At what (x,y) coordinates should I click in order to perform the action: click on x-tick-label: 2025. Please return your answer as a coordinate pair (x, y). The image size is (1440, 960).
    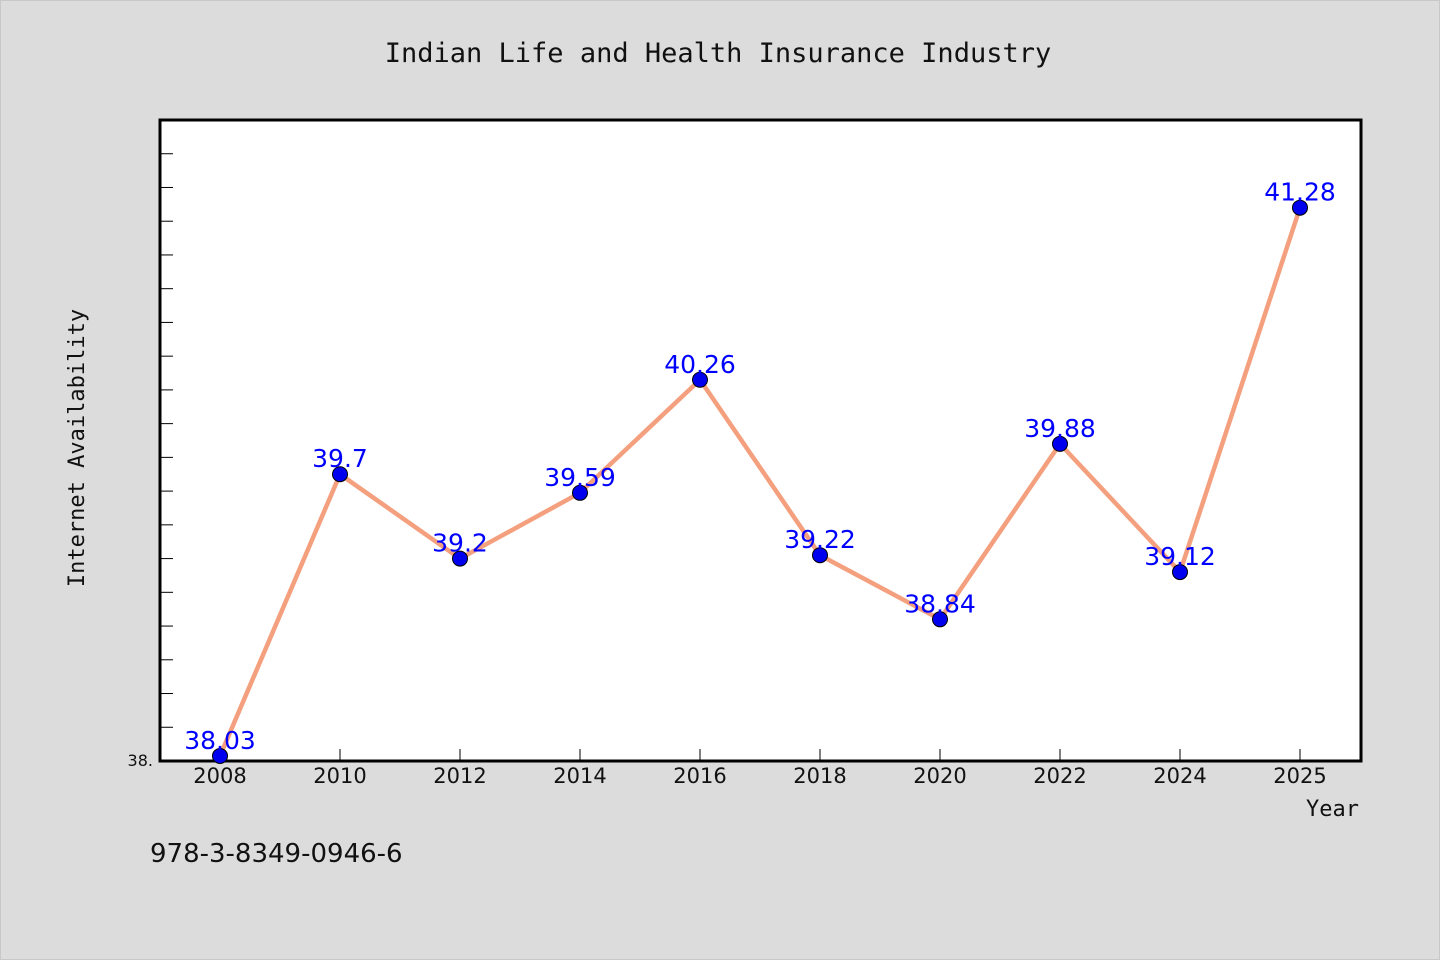
    Looking at the image, I should click on (1299, 776).